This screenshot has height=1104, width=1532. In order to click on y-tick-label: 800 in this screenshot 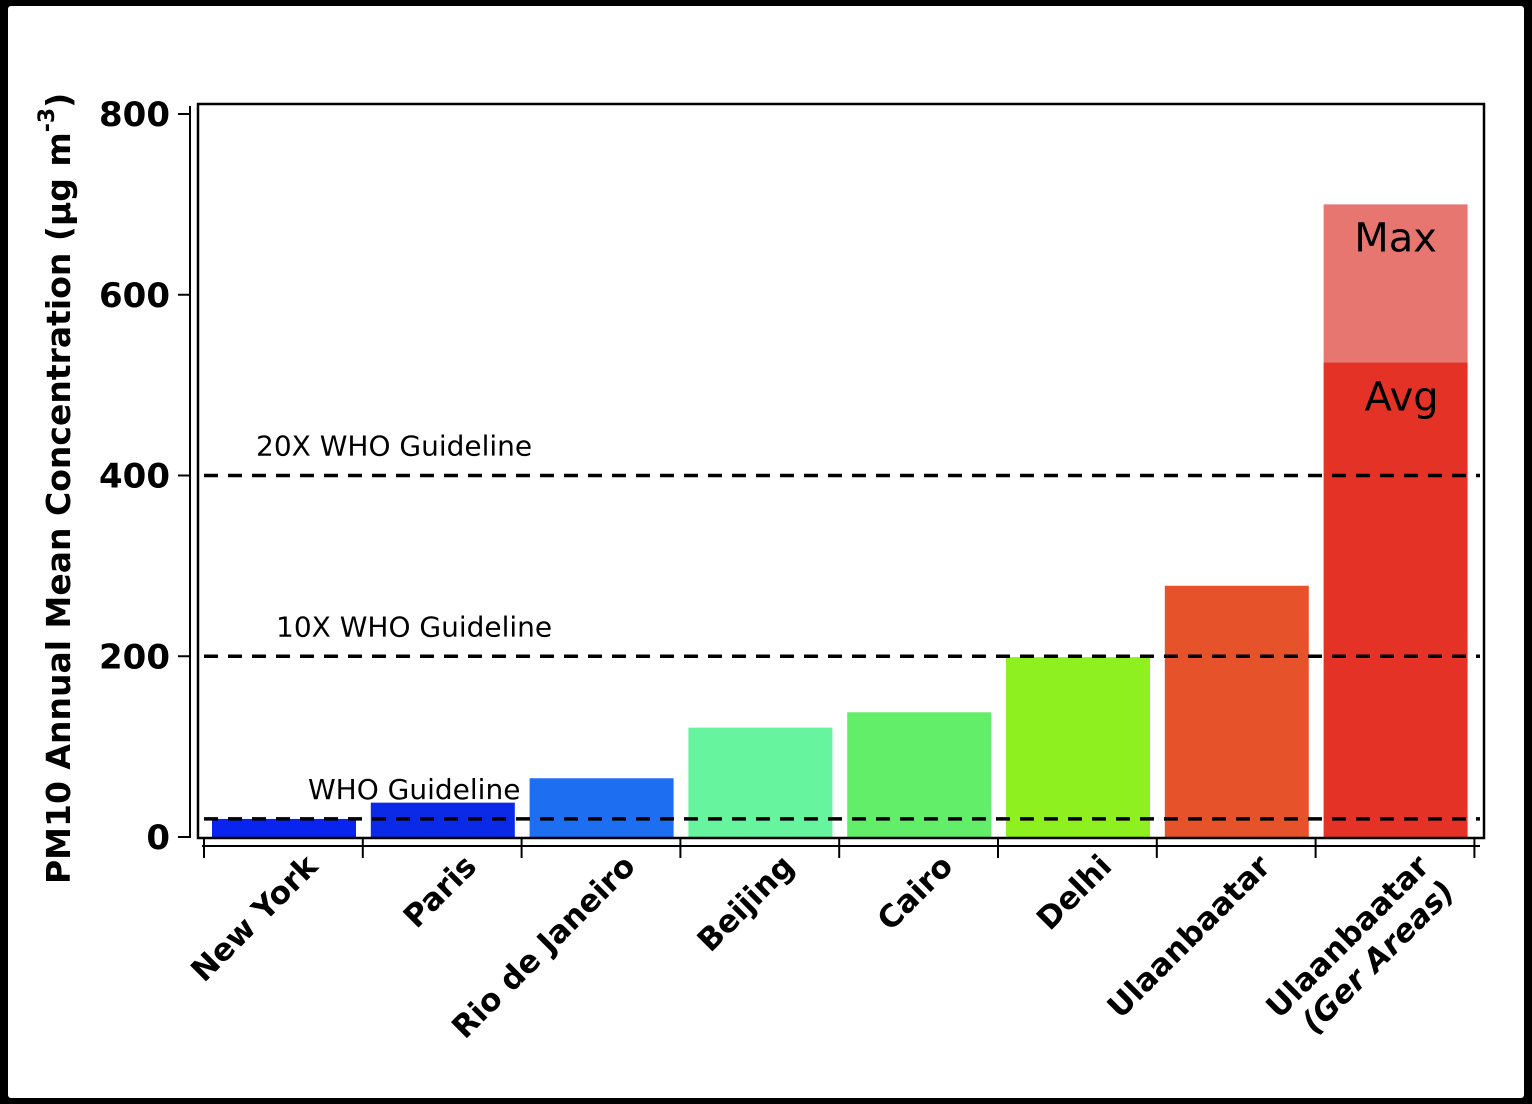, I will do `click(134, 115)`.